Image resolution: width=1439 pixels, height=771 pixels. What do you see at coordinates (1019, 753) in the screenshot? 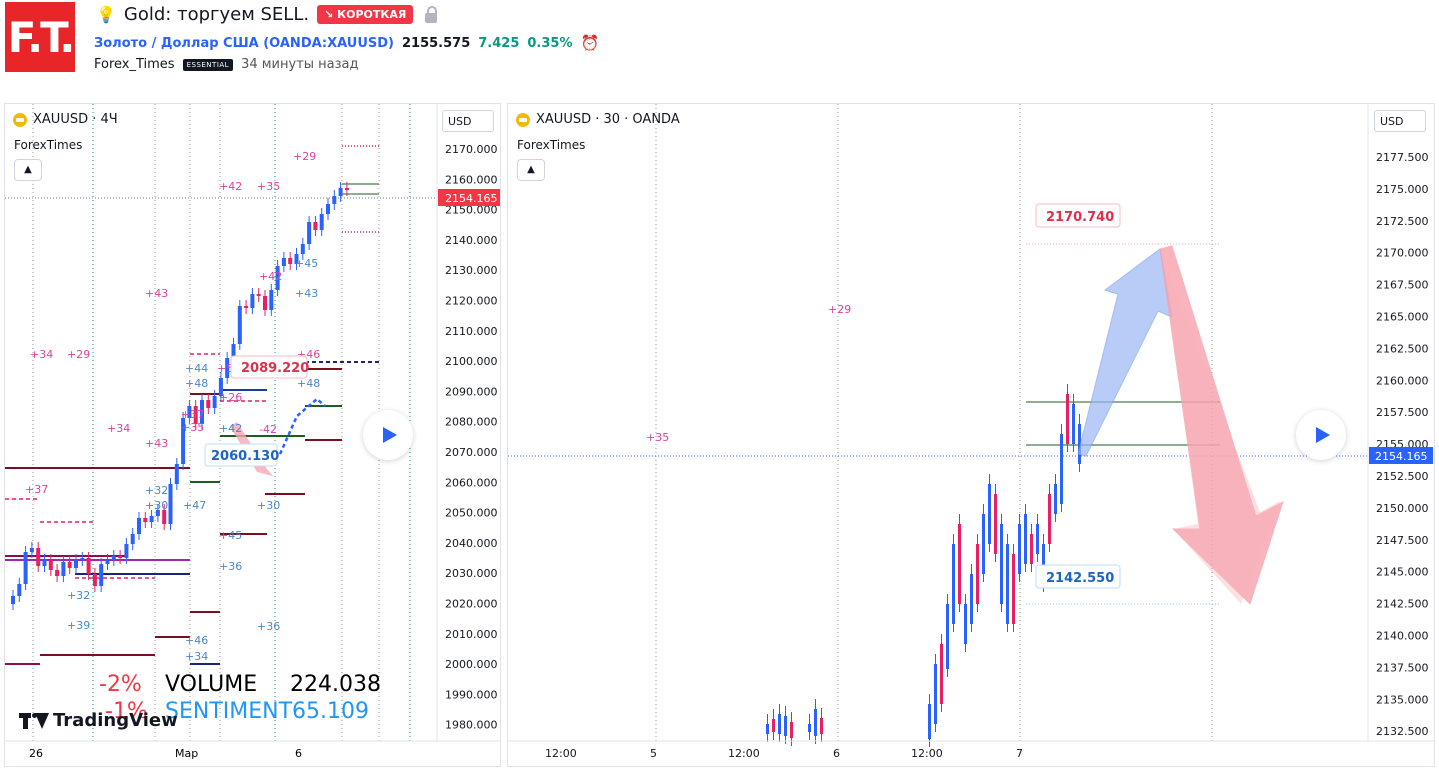
I see `x-tick: 7` at bounding box center [1019, 753].